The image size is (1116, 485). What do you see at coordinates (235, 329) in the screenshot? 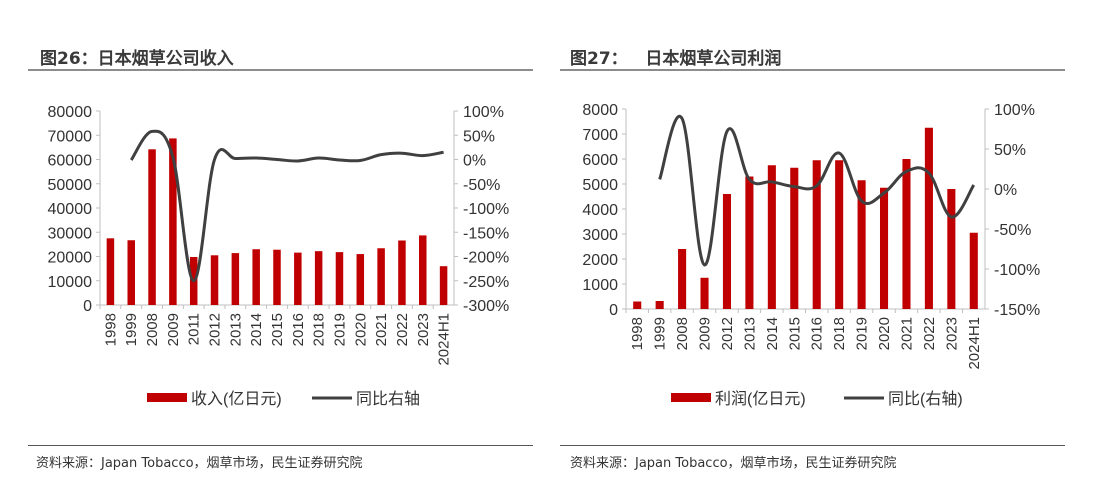
I see `x-tick-label: 2013` at bounding box center [235, 329].